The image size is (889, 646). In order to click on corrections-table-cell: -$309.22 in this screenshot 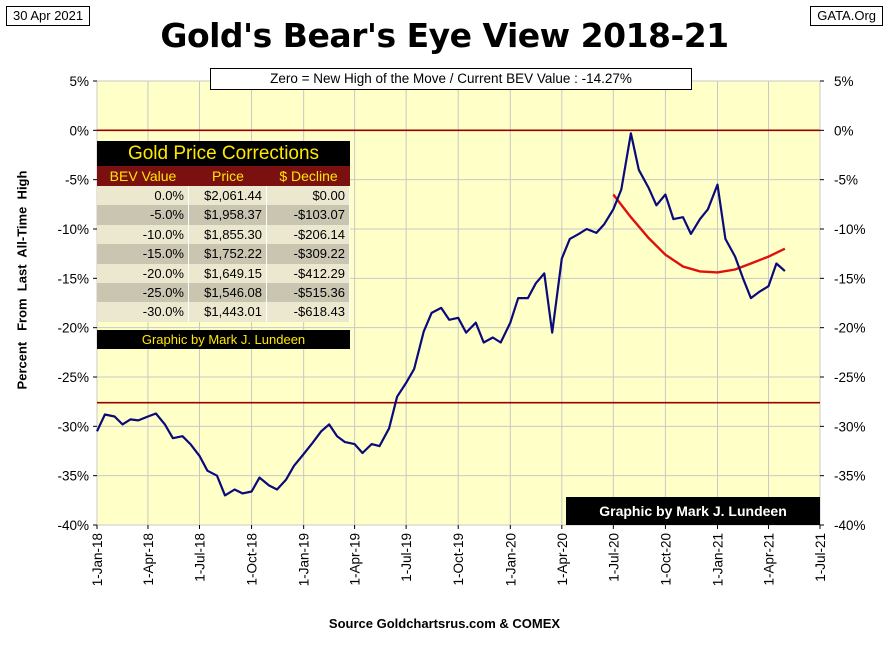, I will do `click(308, 254)`.